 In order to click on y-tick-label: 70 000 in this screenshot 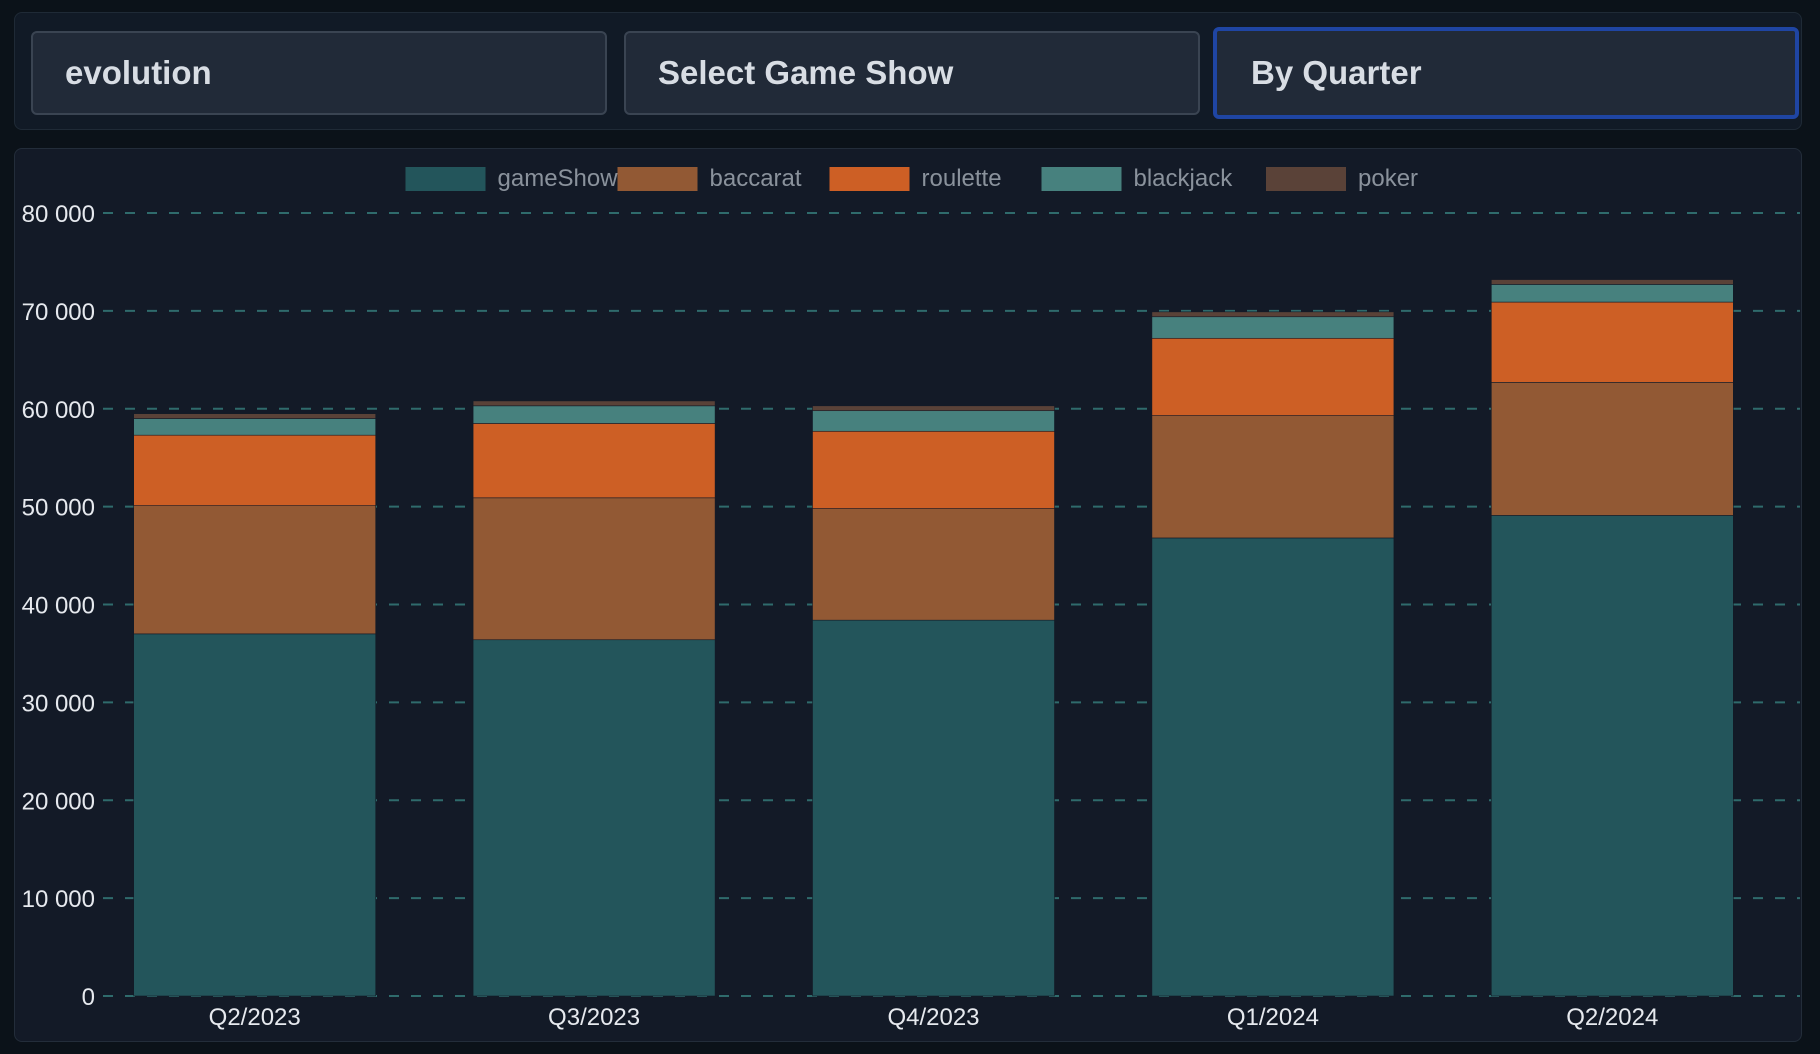, I will do `click(58, 312)`.